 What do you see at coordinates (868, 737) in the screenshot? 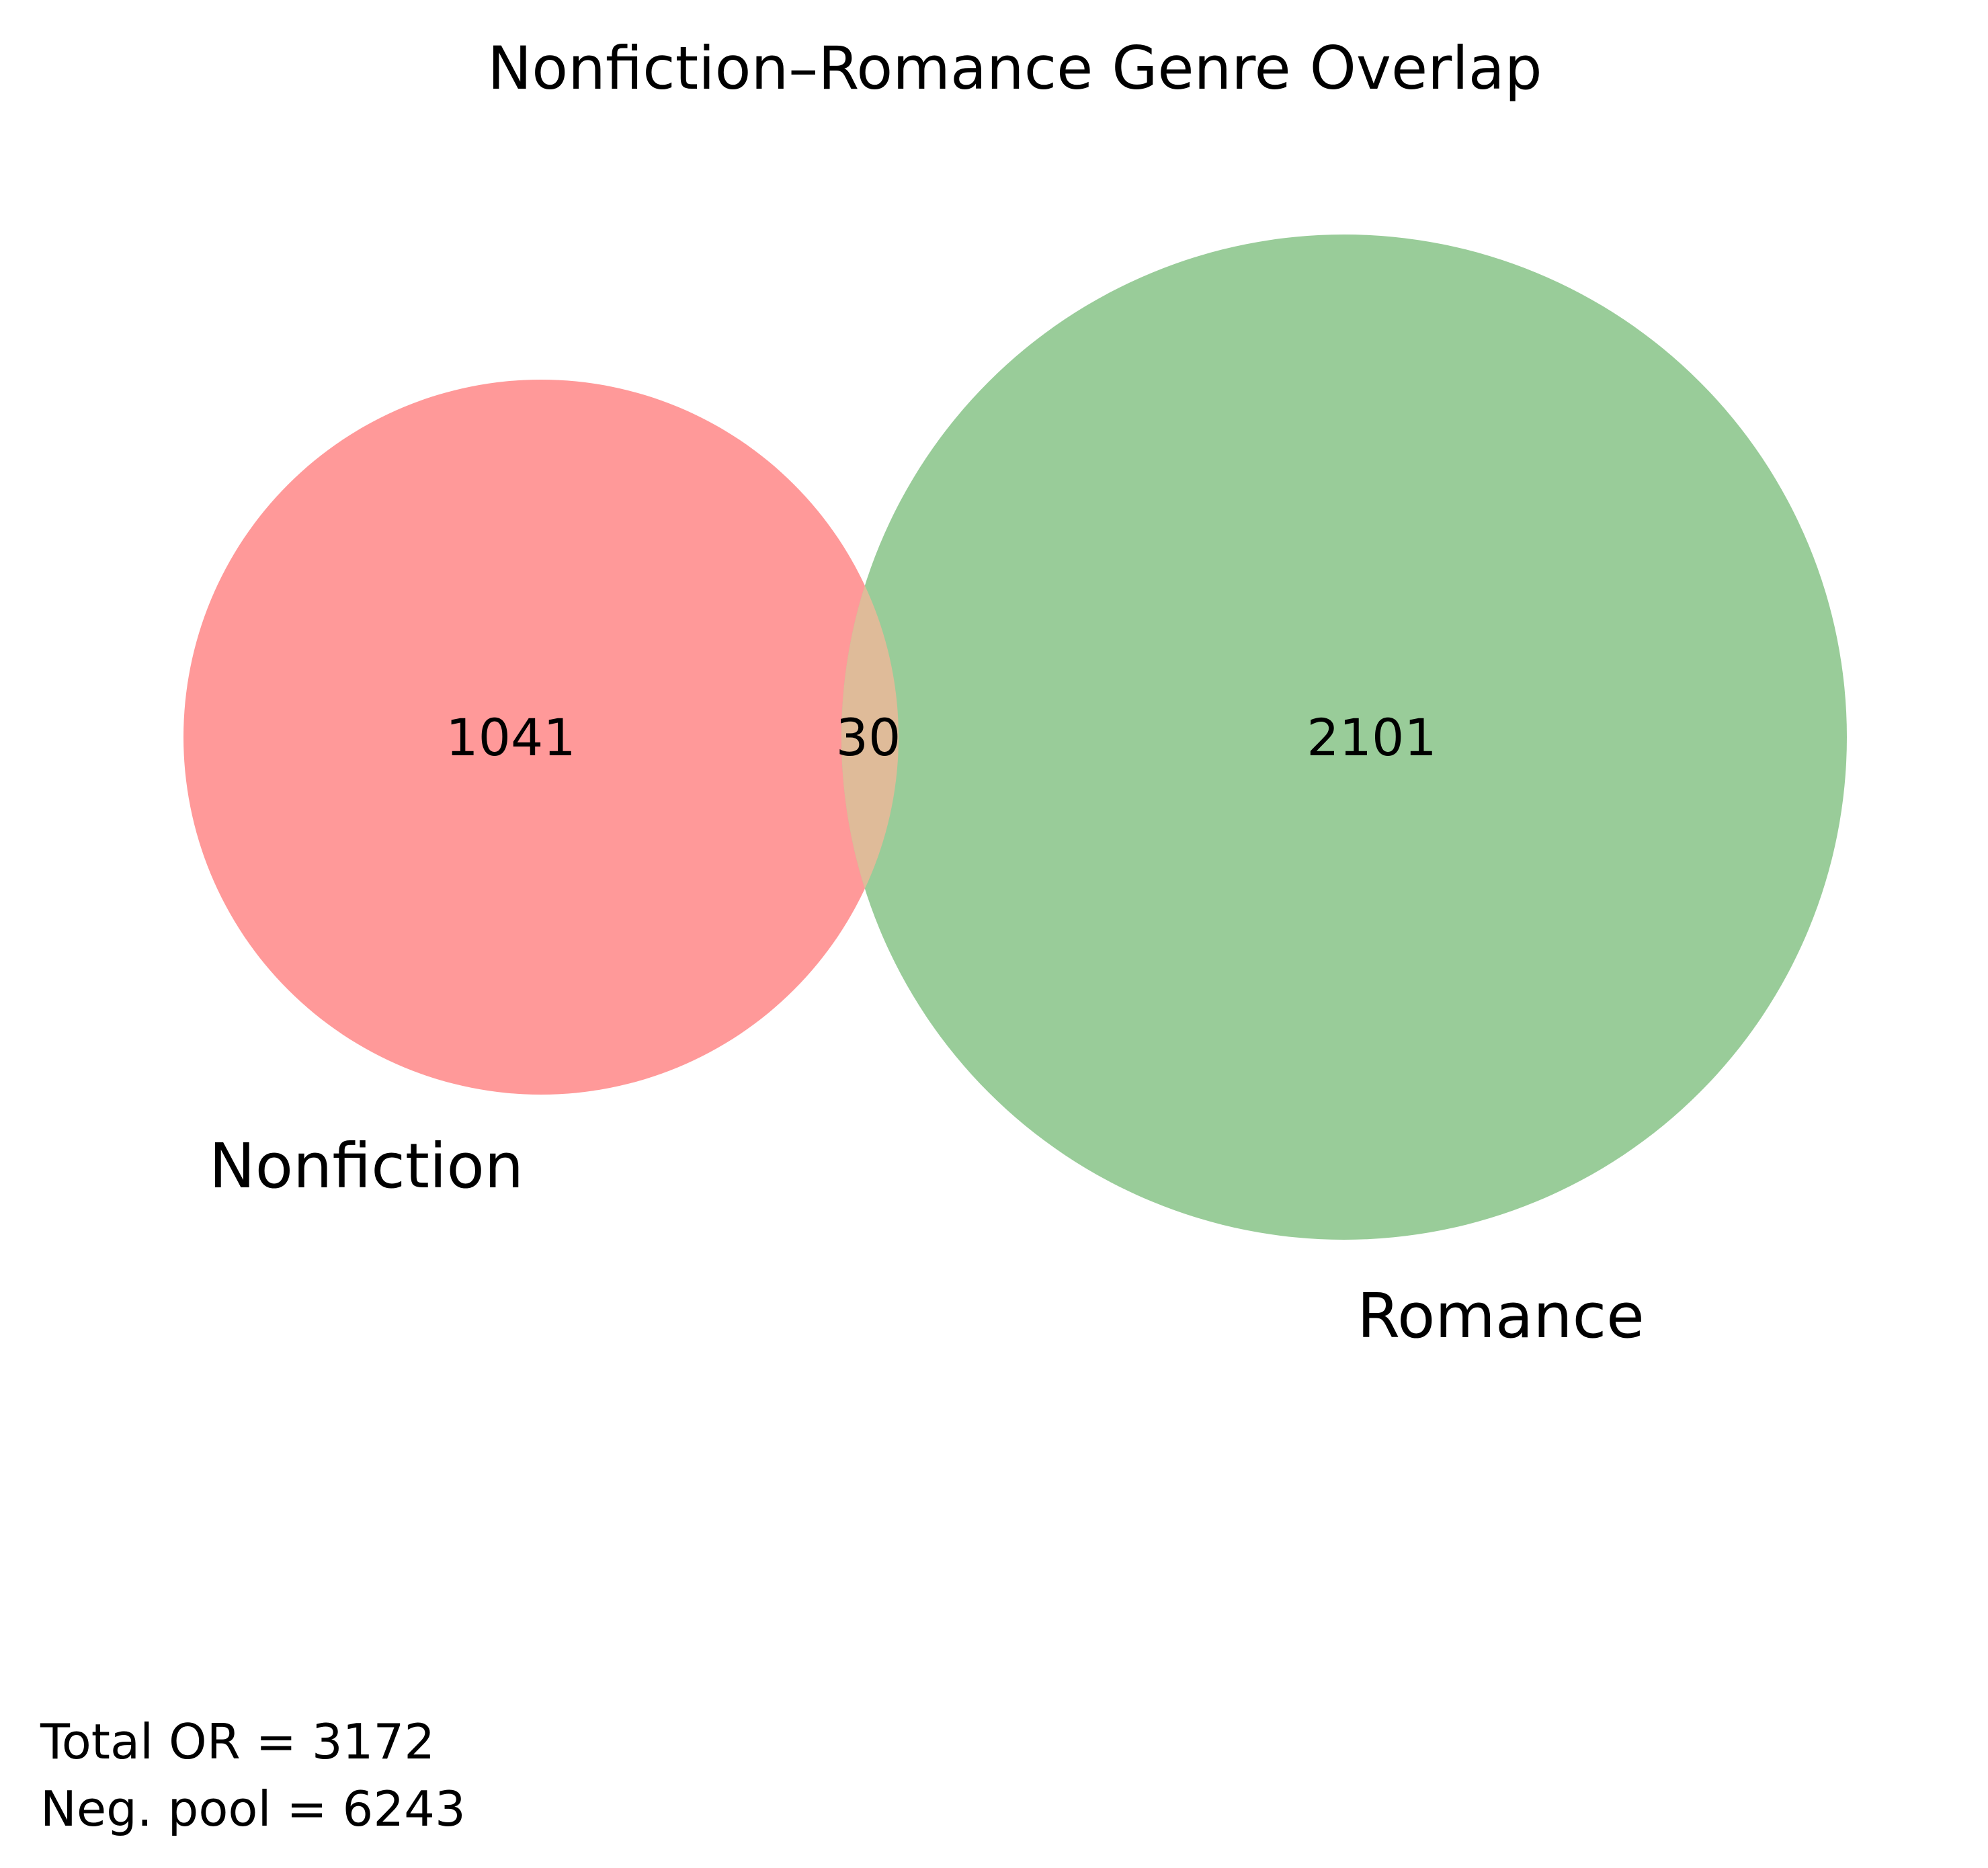
I see `intersection-count: 30` at bounding box center [868, 737].